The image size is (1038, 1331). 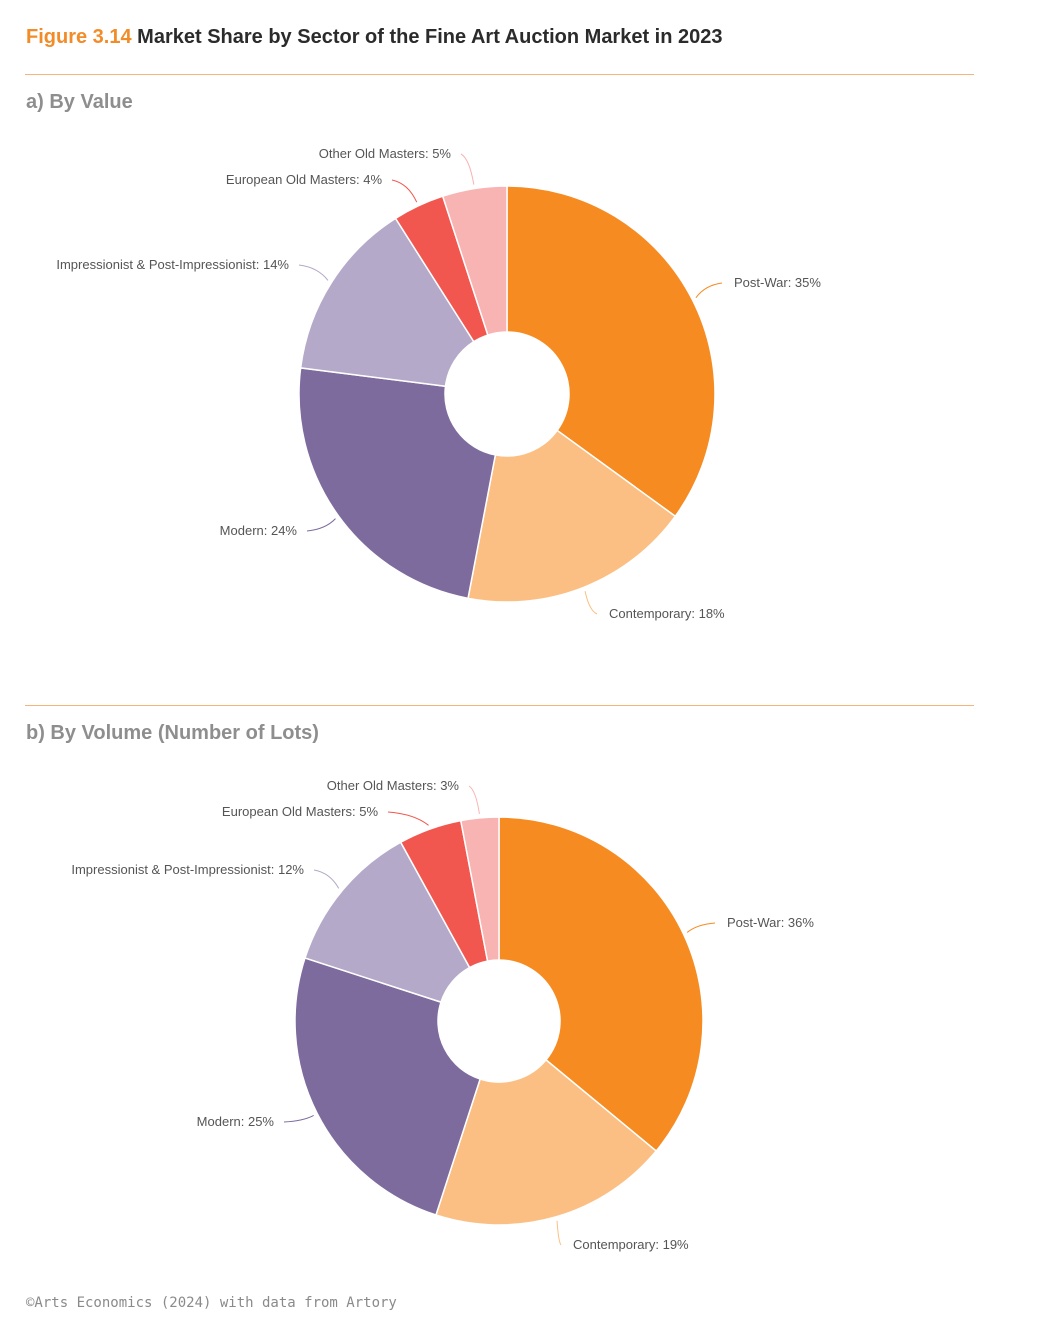 What do you see at coordinates (79, 37) in the screenshot?
I see `figure-number: Figure 3.14` at bounding box center [79, 37].